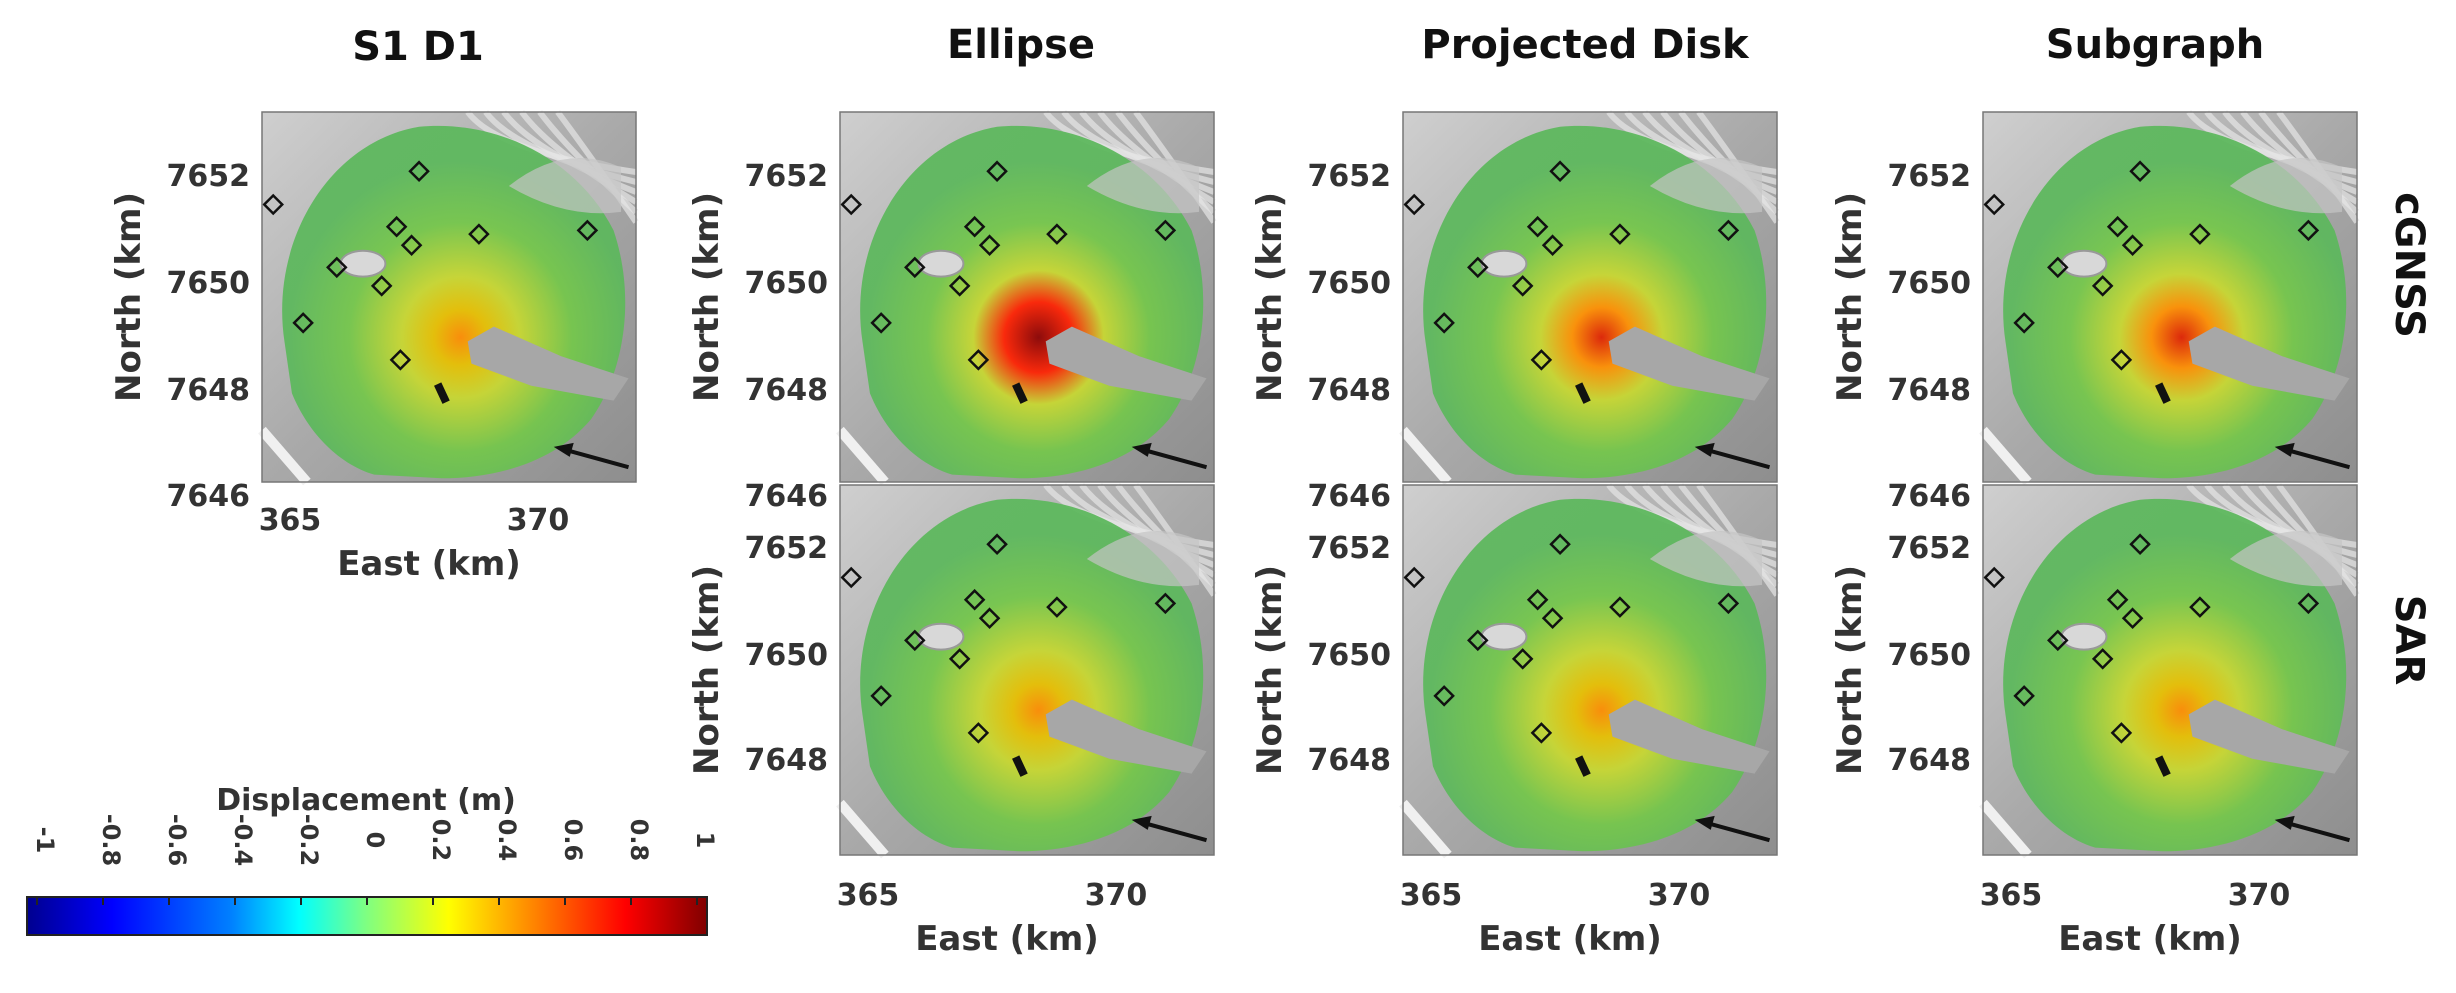  I want to click on colorbar-title: Displacement (m), so click(366, 800).